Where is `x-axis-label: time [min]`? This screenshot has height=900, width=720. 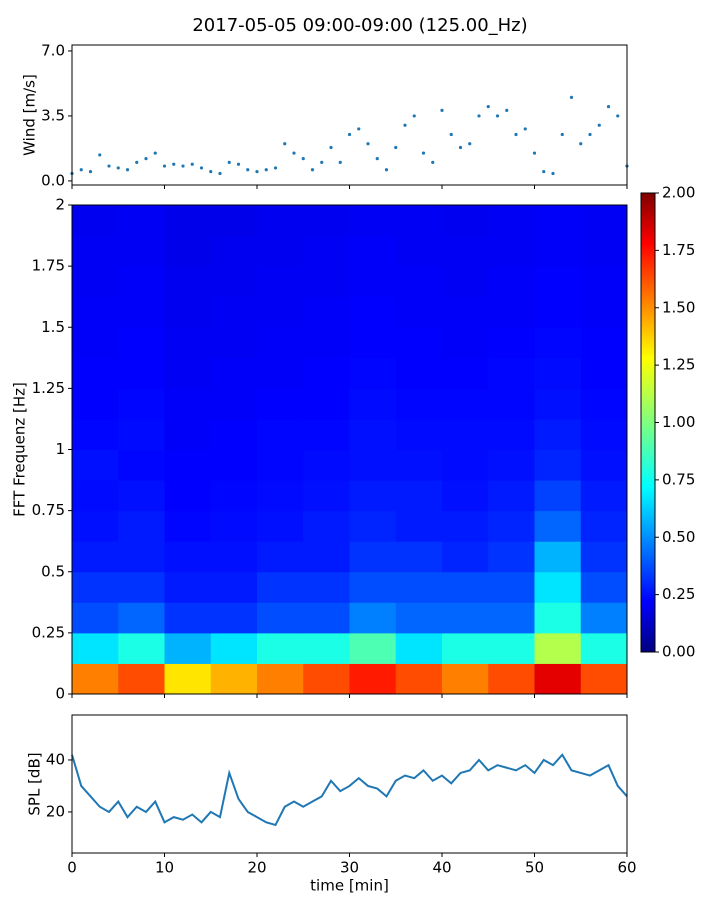 x-axis-label: time [min] is located at coordinates (349, 886).